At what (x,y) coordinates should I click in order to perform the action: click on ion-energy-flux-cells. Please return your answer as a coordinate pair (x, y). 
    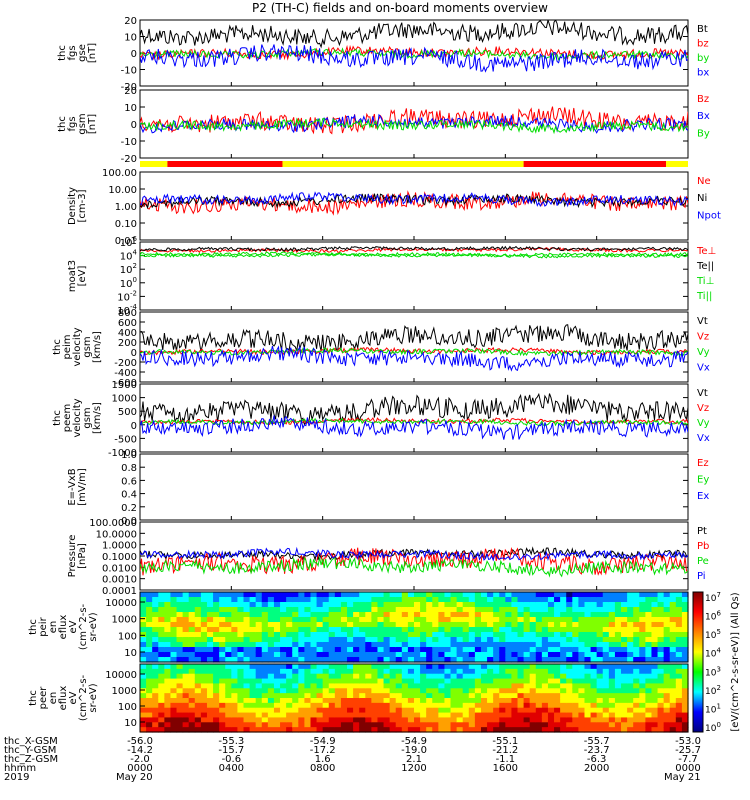
    Looking at the image, I should click on (414, 627).